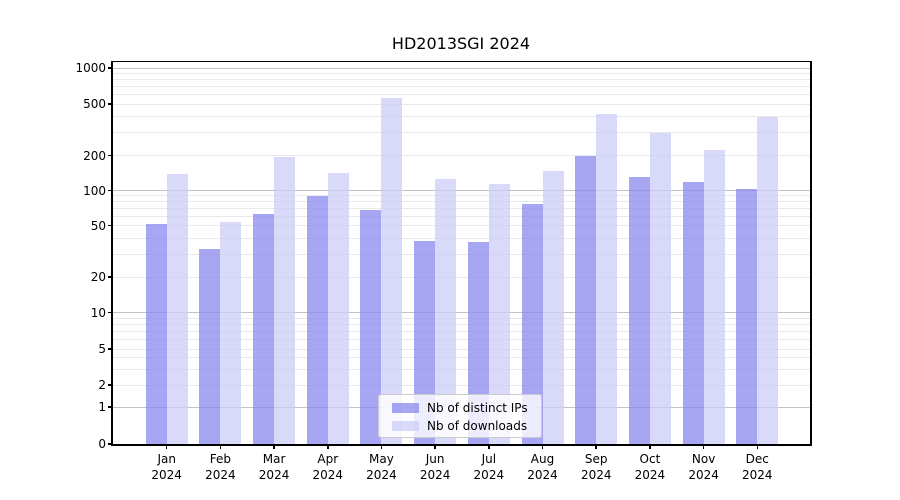  I want to click on legend-swatch-downloads, so click(405, 426).